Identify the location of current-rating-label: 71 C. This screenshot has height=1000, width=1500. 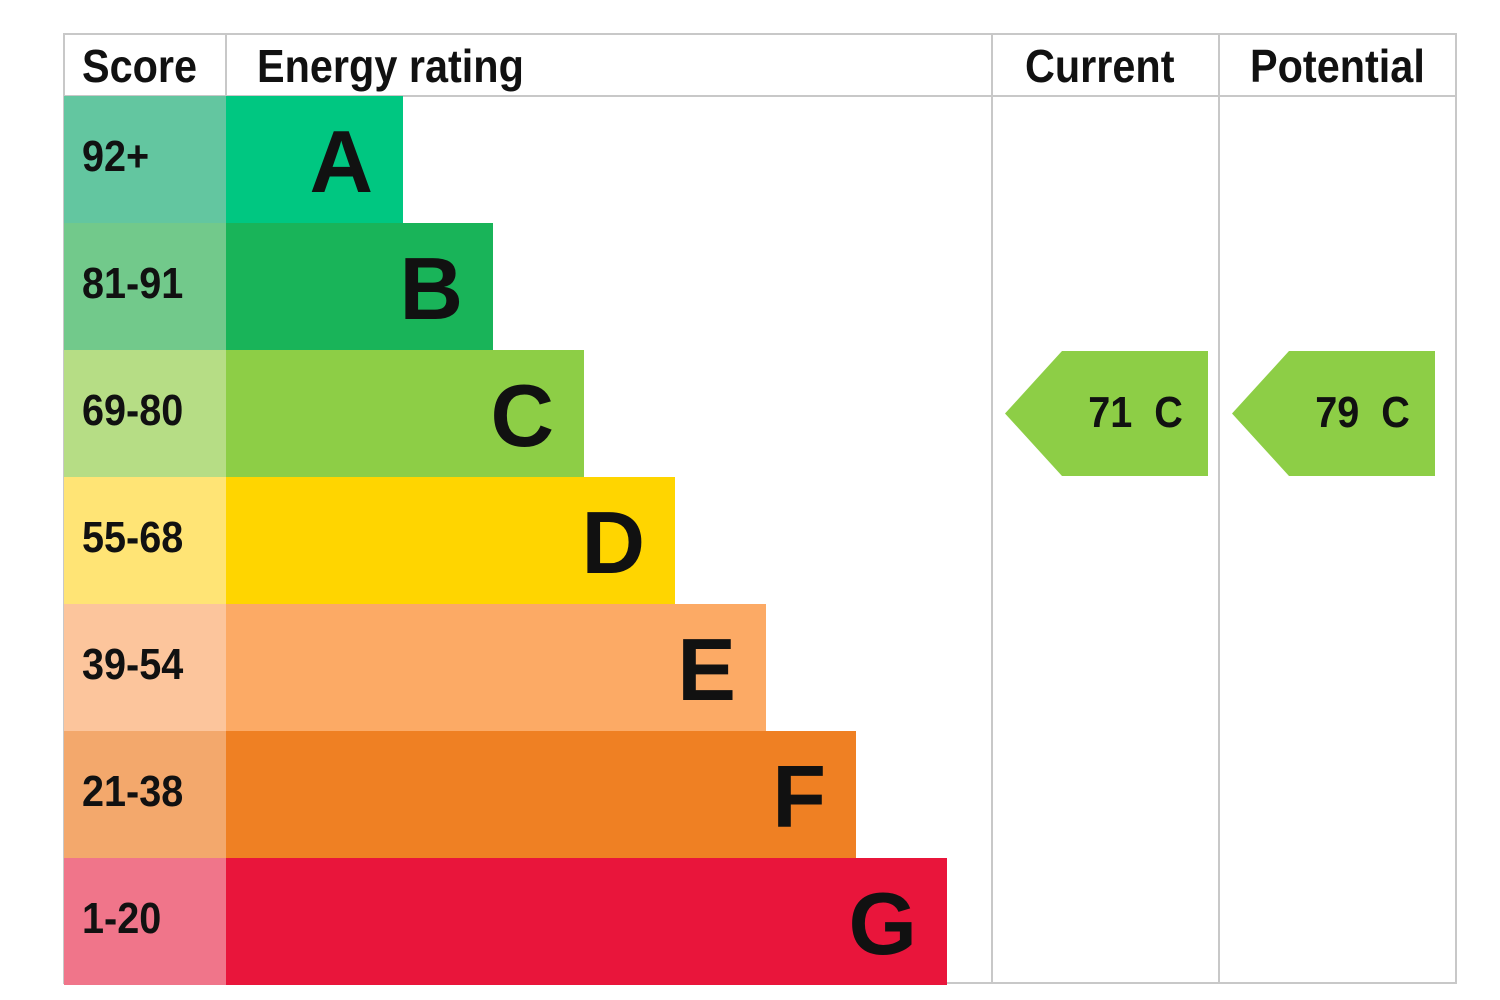
(1135, 412).